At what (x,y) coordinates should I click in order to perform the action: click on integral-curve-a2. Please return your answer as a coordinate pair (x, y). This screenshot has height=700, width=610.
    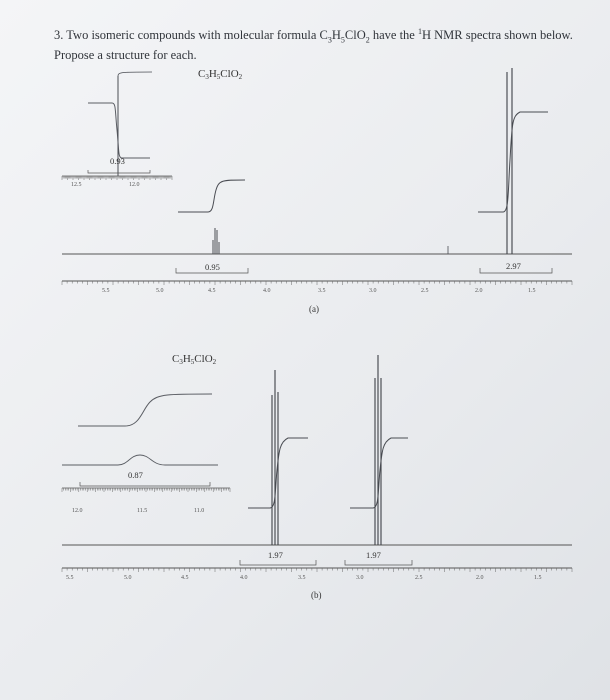
    Looking at the image, I should click on (513, 162).